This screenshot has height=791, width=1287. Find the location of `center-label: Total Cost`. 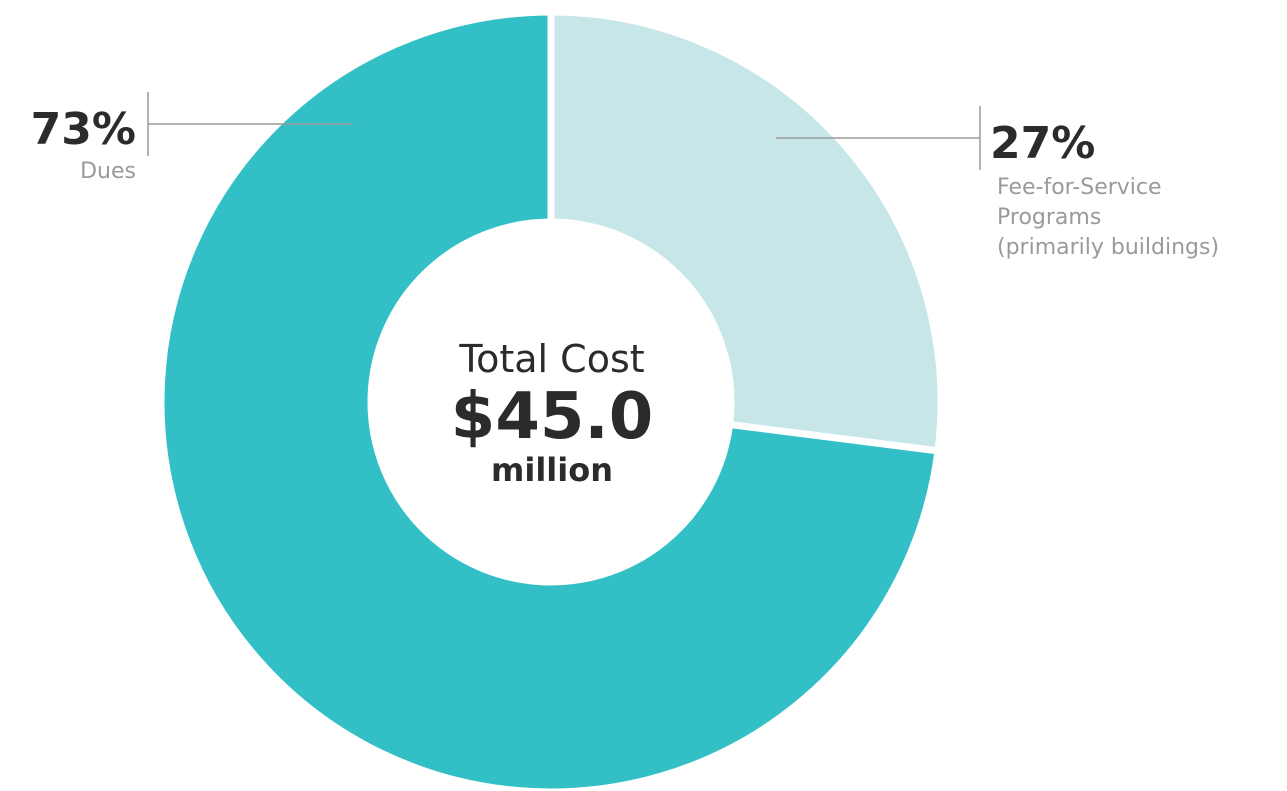

center-label: Total Cost is located at coordinates (551, 359).